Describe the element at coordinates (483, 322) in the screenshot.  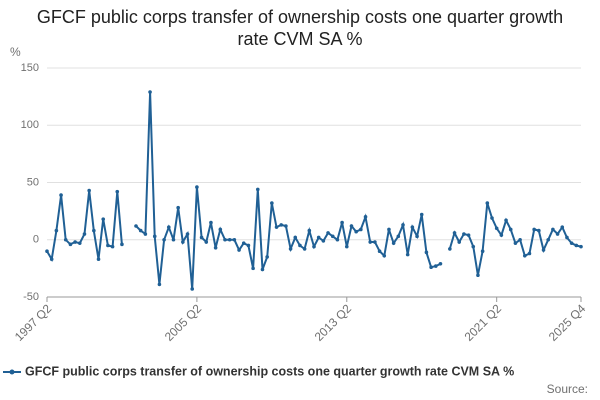
I see `x-tick-label: 2021 Q2` at that location.